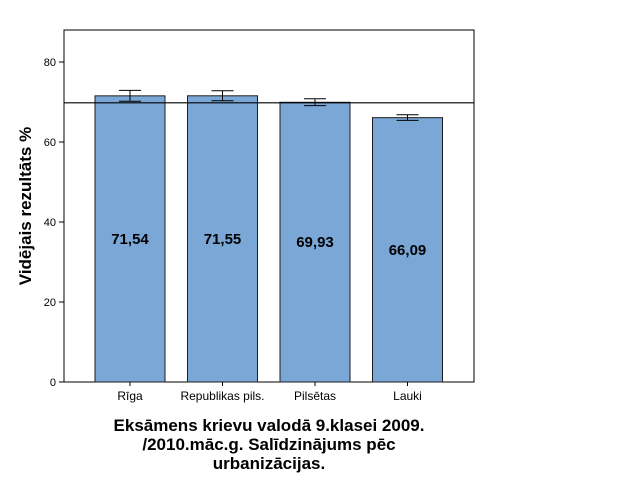  What do you see at coordinates (315, 396) in the screenshot?
I see `x-tick-label: Pilsētas` at bounding box center [315, 396].